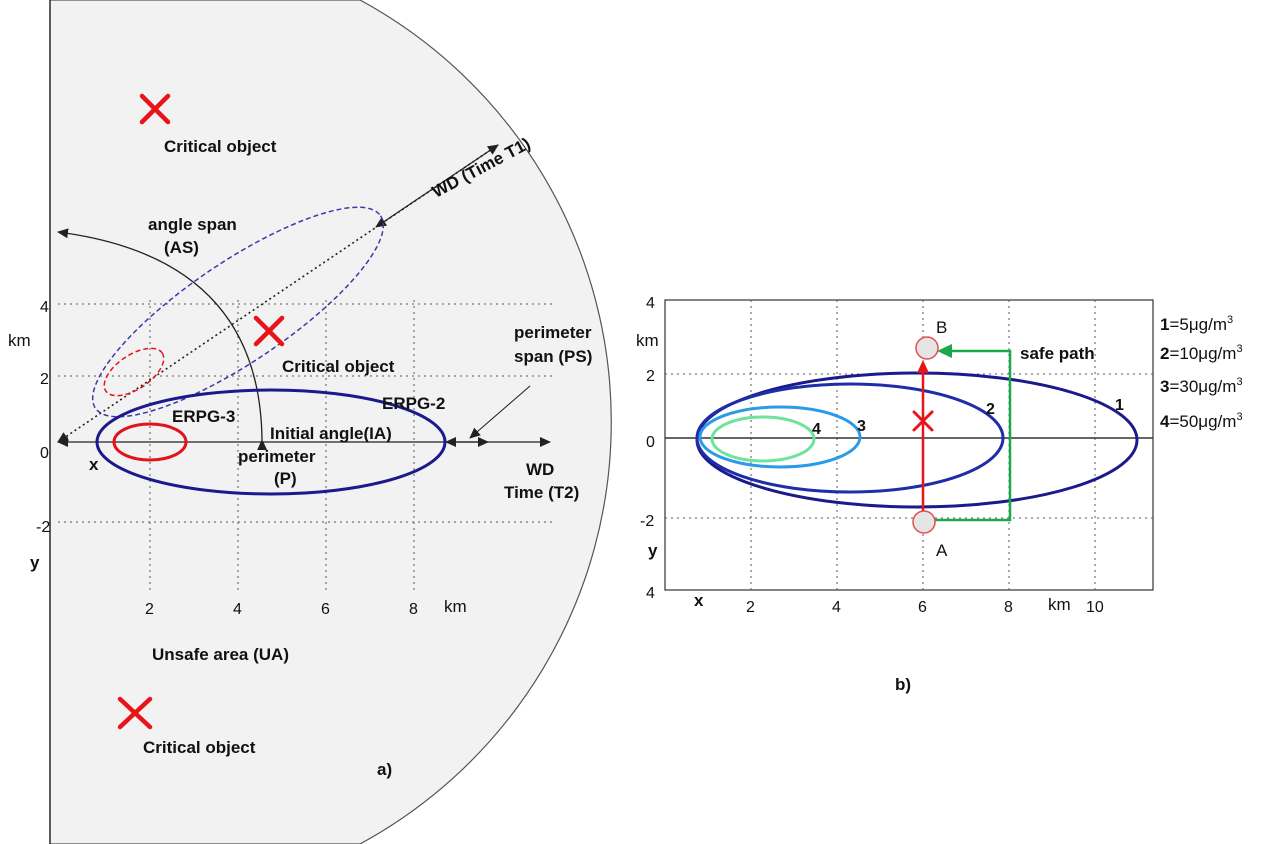 The height and width of the screenshot is (844, 1268). I want to click on panel-b-y-tick-2: 2, so click(650, 376).